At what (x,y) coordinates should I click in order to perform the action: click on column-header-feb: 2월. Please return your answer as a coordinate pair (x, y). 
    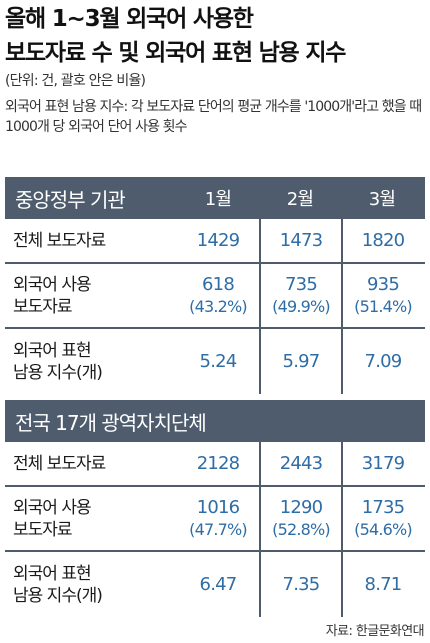
    Looking at the image, I should click on (300, 199).